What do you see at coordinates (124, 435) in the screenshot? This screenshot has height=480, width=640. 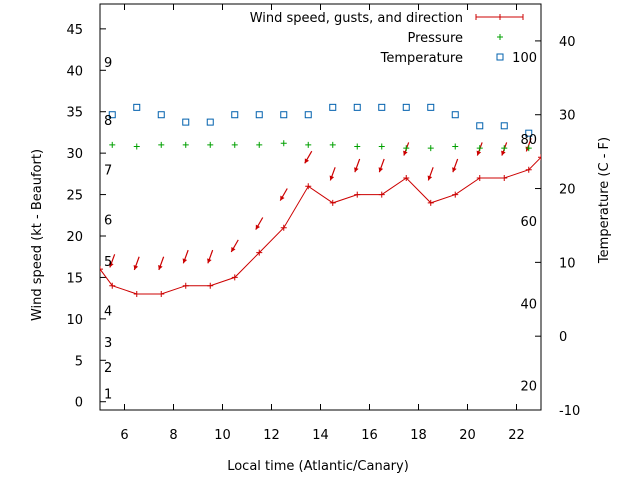 I see `x-tick-label: 6` at bounding box center [124, 435].